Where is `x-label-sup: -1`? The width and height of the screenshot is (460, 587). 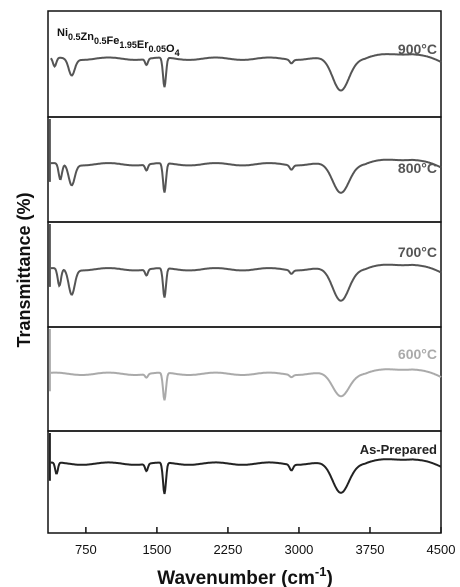
x-label-sup: -1 is located at coordinates (321, 571).